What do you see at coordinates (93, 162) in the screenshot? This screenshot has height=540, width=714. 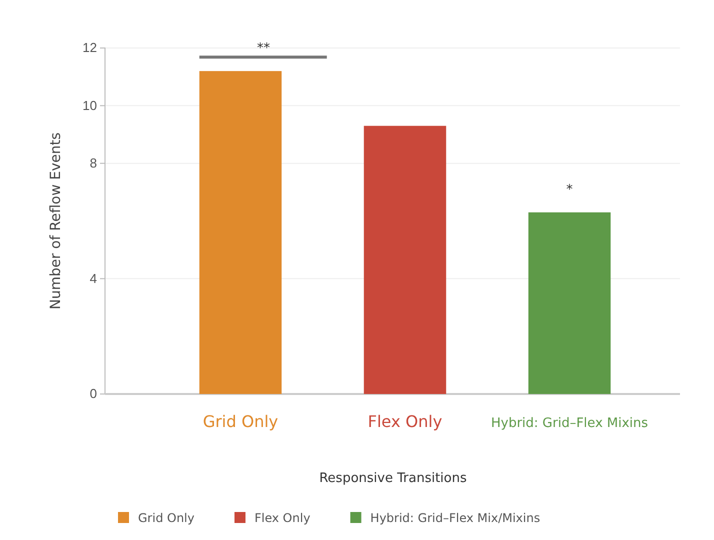 I see `y-tick-label: 8` at bounding box center [93, 162].